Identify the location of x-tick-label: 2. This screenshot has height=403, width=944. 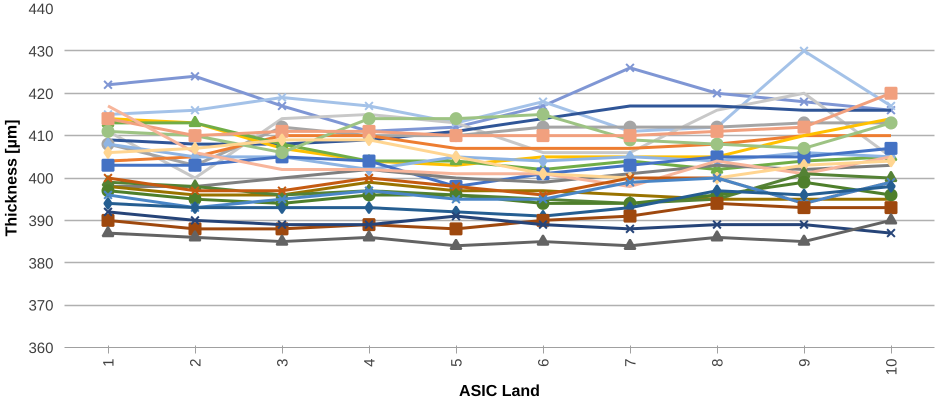
(196, 362).